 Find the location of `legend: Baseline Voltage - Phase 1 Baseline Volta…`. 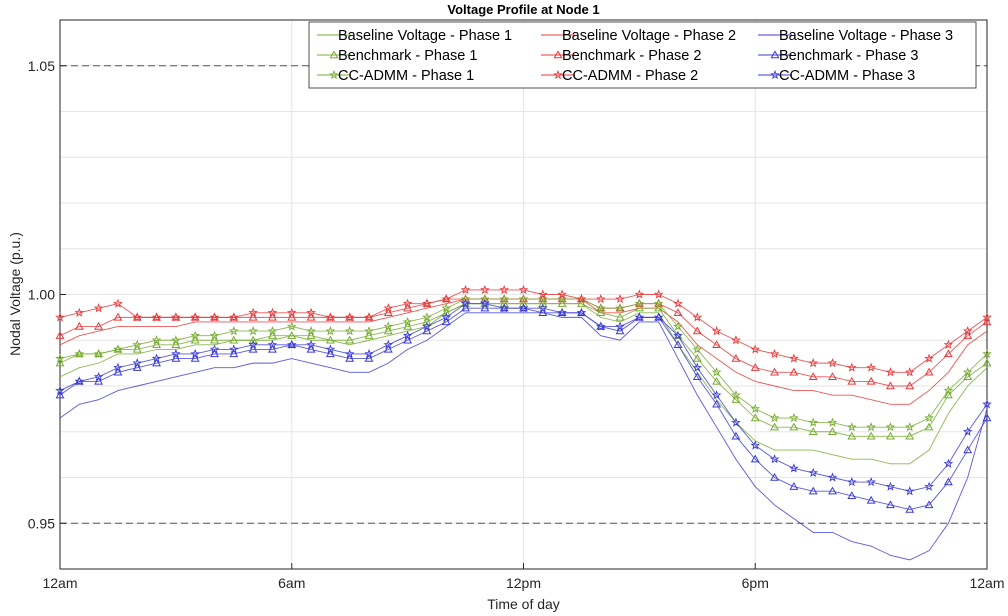

legend: Baseline Voltage - Phase 1 Baseline Volta… is located at coordinates (642, 55).